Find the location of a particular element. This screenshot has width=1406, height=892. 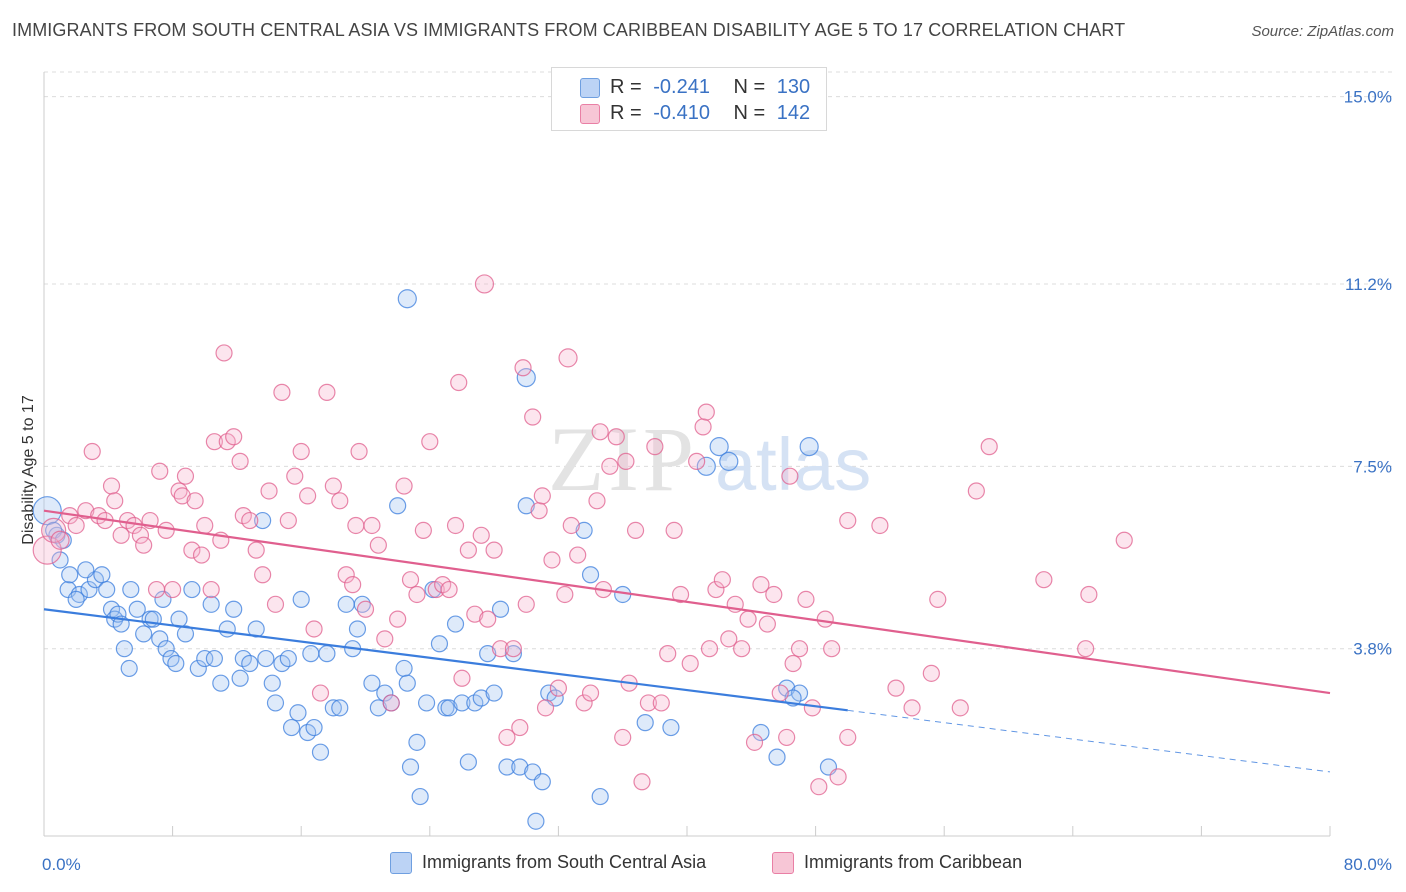

legend-swatch-caribbean is located at coordinates (590, 114).